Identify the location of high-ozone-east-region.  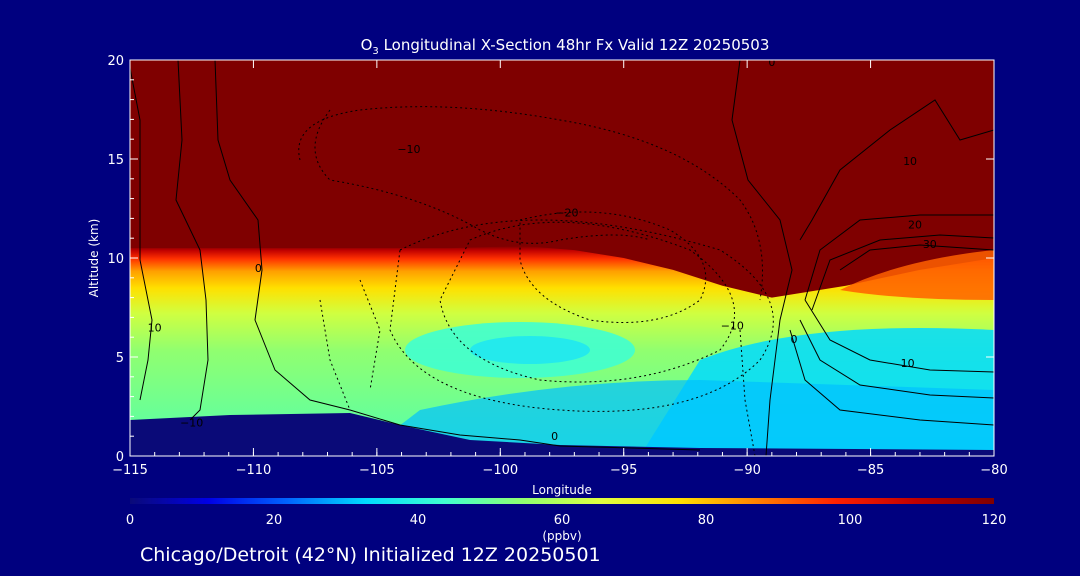
(917, 275).